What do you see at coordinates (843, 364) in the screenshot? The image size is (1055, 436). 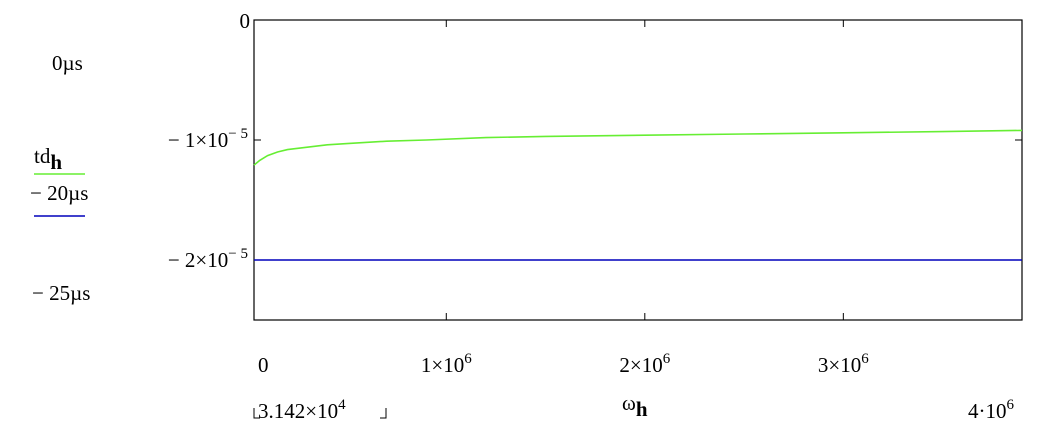 I see `x-tick-label-3: 3×10⁶` at bounding box center [843, 364].